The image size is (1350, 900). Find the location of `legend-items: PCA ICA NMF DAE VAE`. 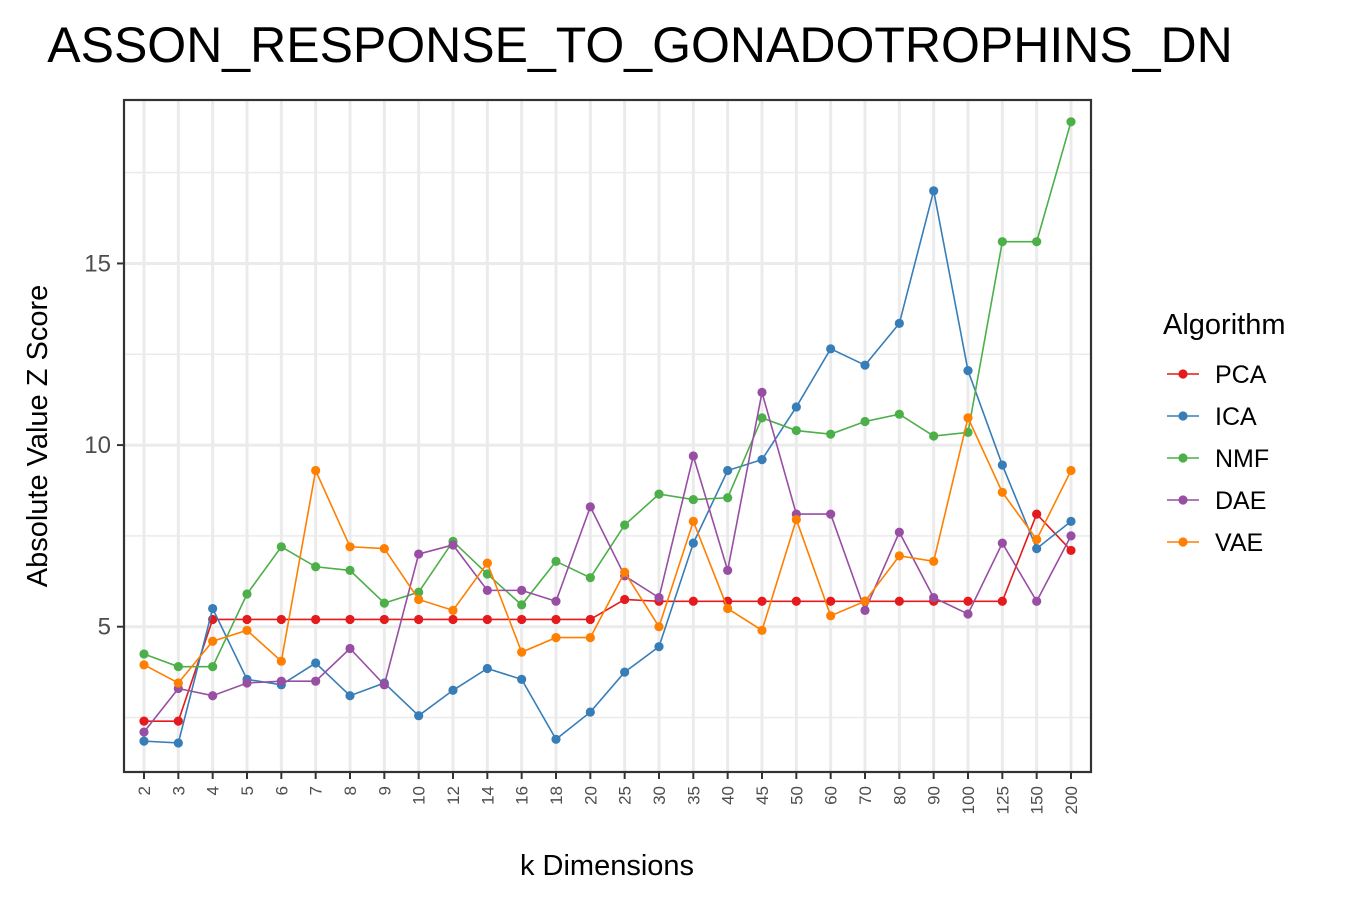

legend-items: PCA ICA NMF DAE VAE is located at coordinates (1218, 459).